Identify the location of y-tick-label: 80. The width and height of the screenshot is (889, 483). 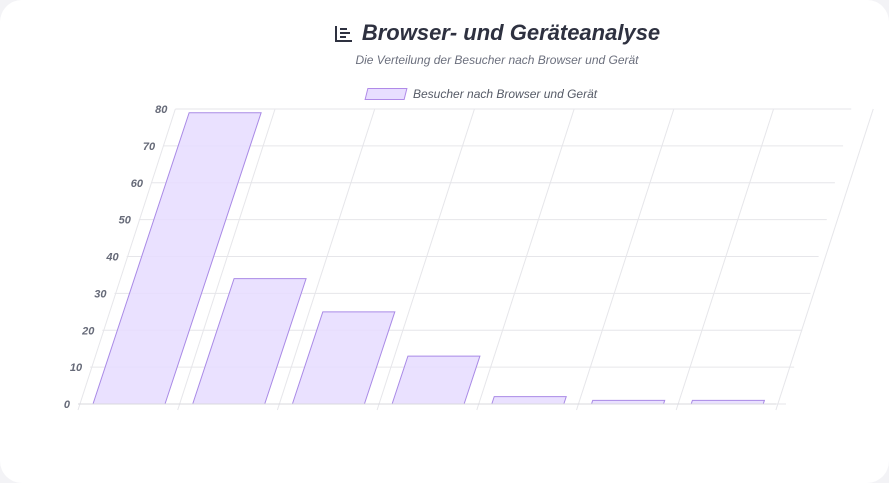
(161, 110).